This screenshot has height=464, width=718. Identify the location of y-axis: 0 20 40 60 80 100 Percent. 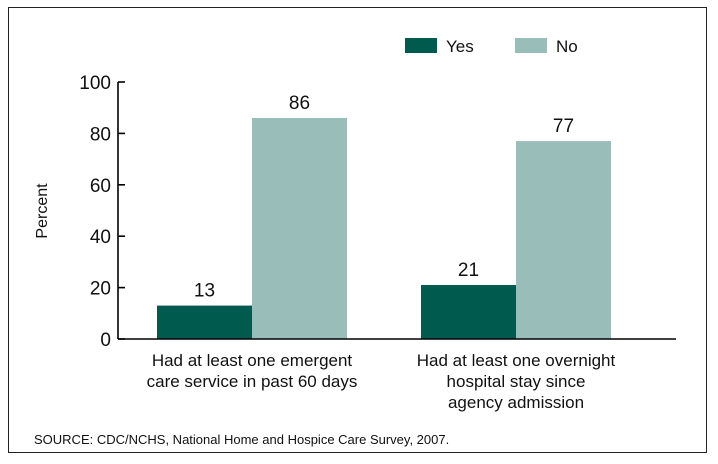
(79, 212).